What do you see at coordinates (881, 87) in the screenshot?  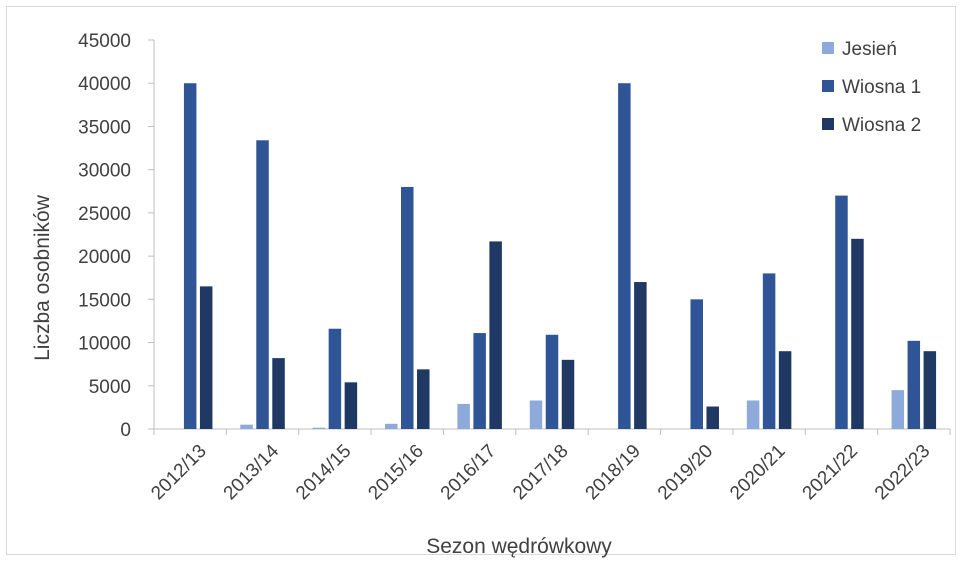 I see `legend-label: Wiosna 1` at bounding box center [881, 87].